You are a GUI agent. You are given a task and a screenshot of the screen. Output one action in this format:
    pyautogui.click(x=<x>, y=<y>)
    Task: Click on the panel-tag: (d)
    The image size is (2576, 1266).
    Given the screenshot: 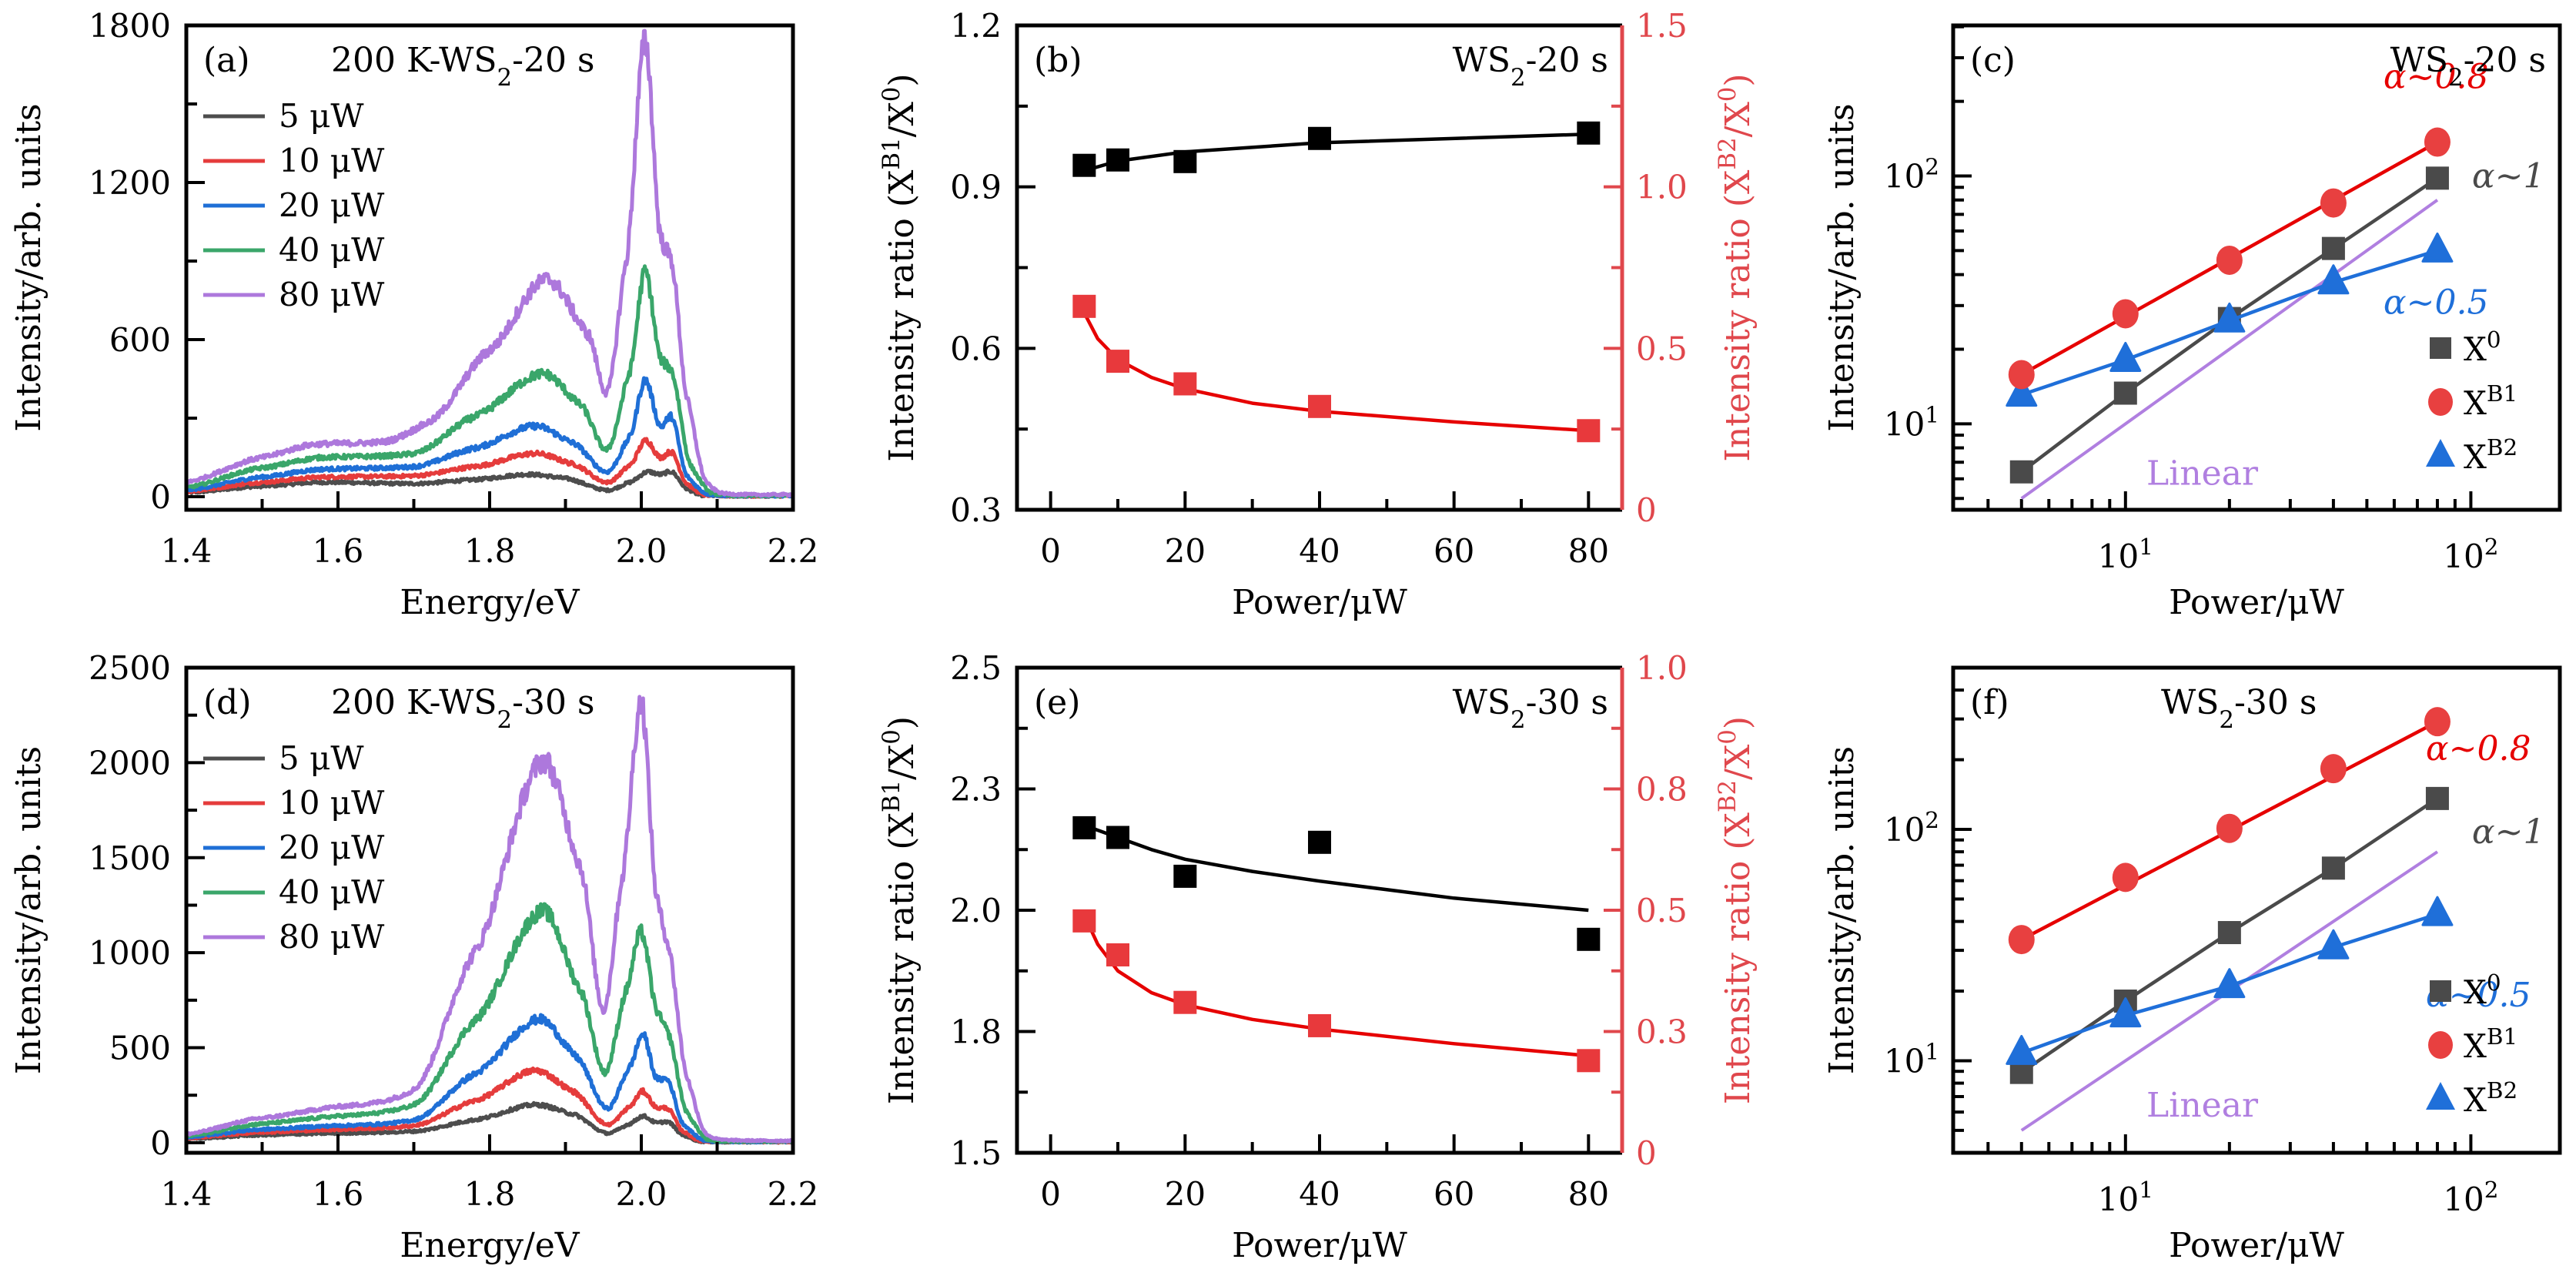 What is the action you would take?
    pyautogui.click(x=228, y=702)
    